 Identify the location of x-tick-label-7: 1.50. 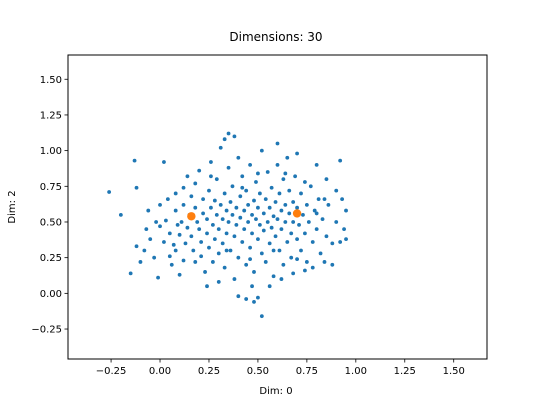
(454, 371).